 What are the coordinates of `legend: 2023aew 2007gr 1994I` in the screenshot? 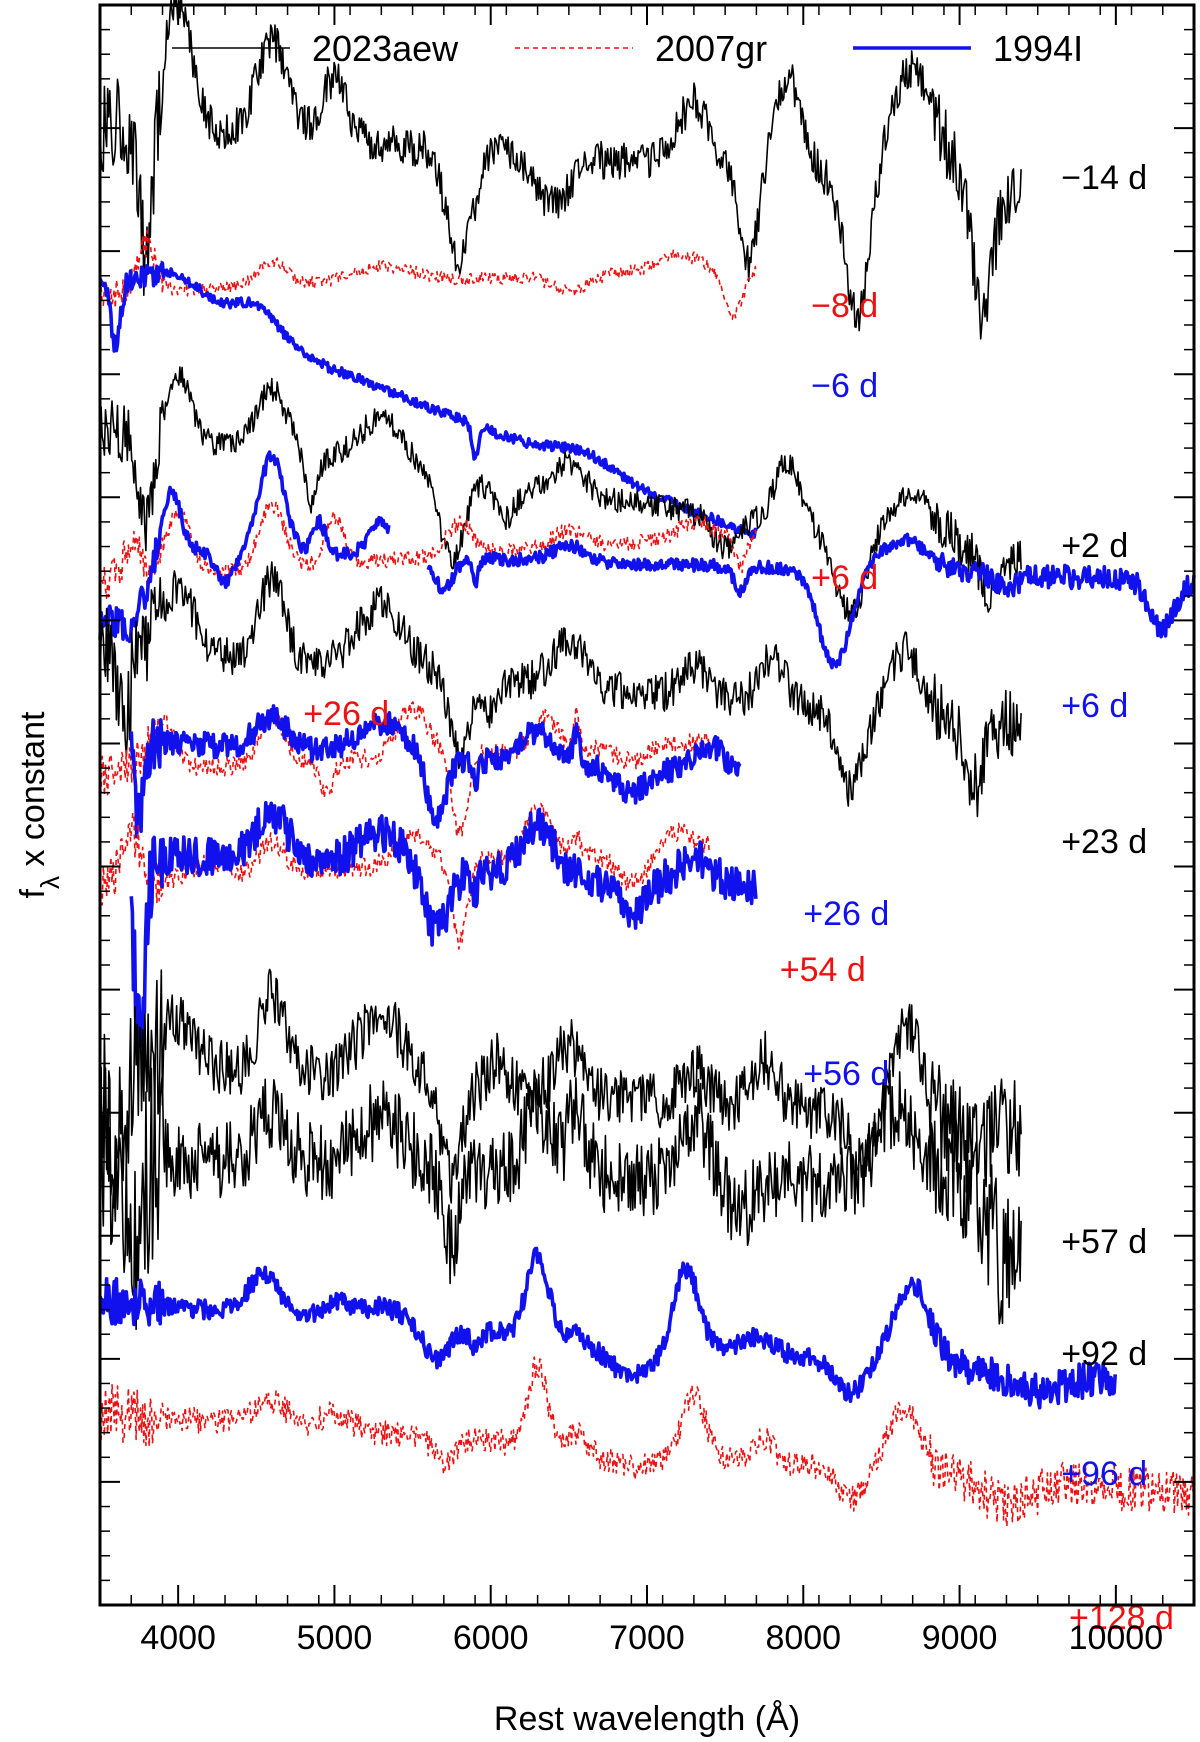 It's located at (627, 48).